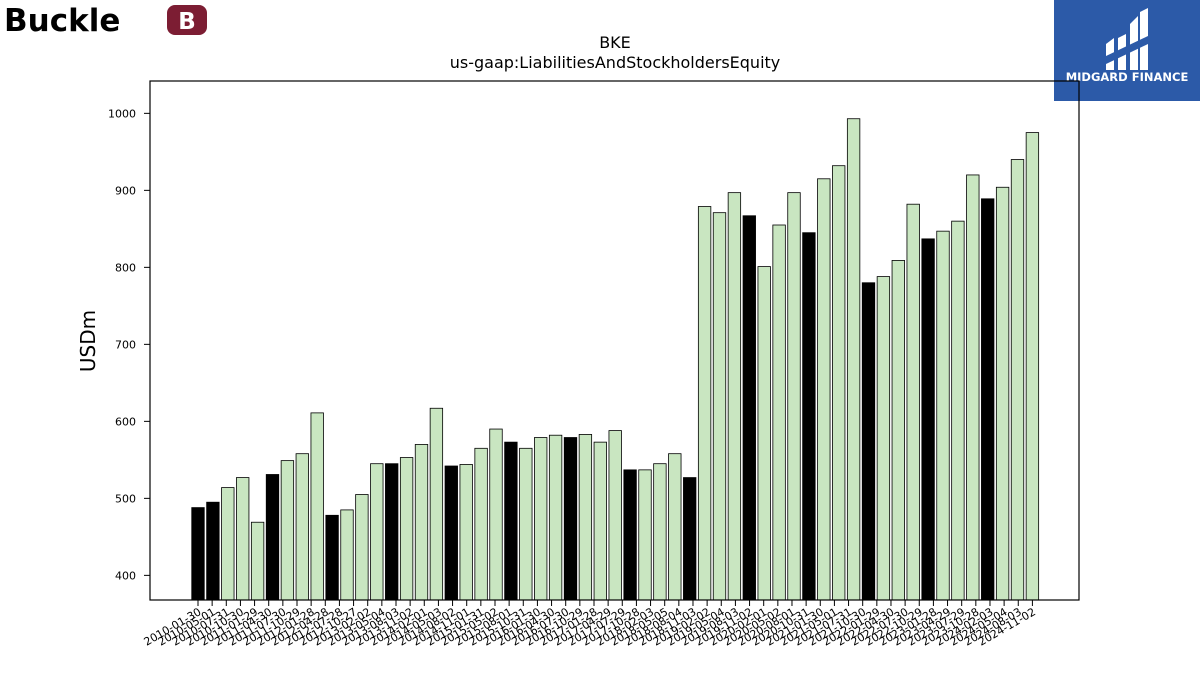 The height and width of the screenshot is (675, 1200). What do you see at coordinates (1127, 77) in the screenshot?
I see `midgard-finance-text: MIDGARD FINANCE` at bounding box center [1127, 77].